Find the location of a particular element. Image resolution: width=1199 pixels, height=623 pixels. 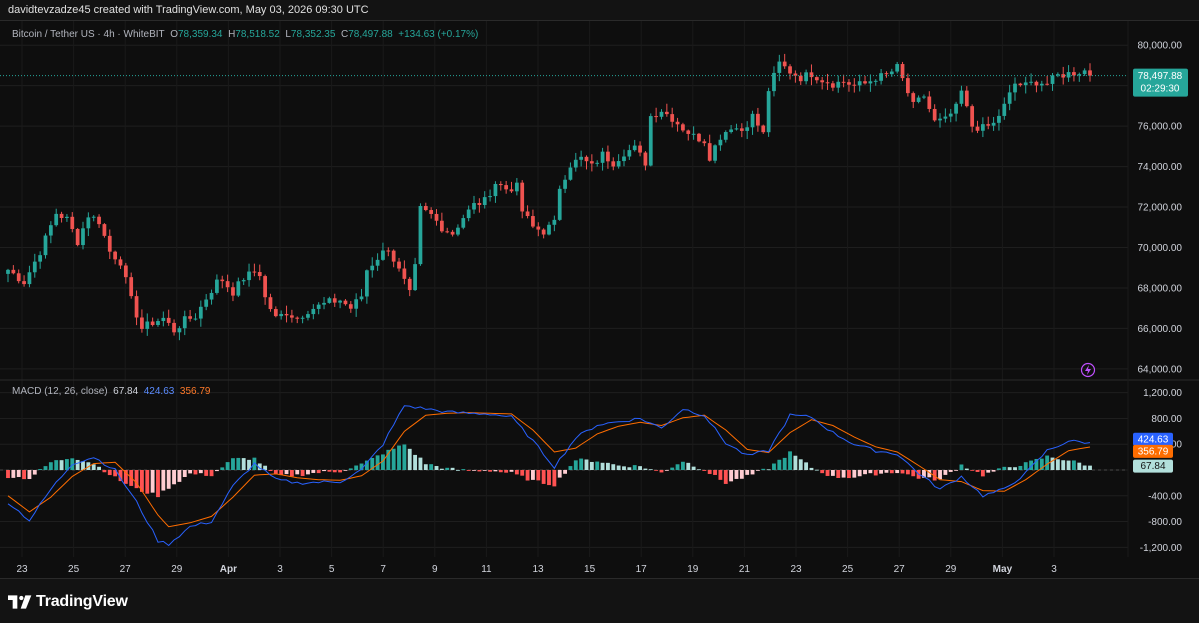

price-axis-label: 66,000.00 is located at coordinates (1160, 329).